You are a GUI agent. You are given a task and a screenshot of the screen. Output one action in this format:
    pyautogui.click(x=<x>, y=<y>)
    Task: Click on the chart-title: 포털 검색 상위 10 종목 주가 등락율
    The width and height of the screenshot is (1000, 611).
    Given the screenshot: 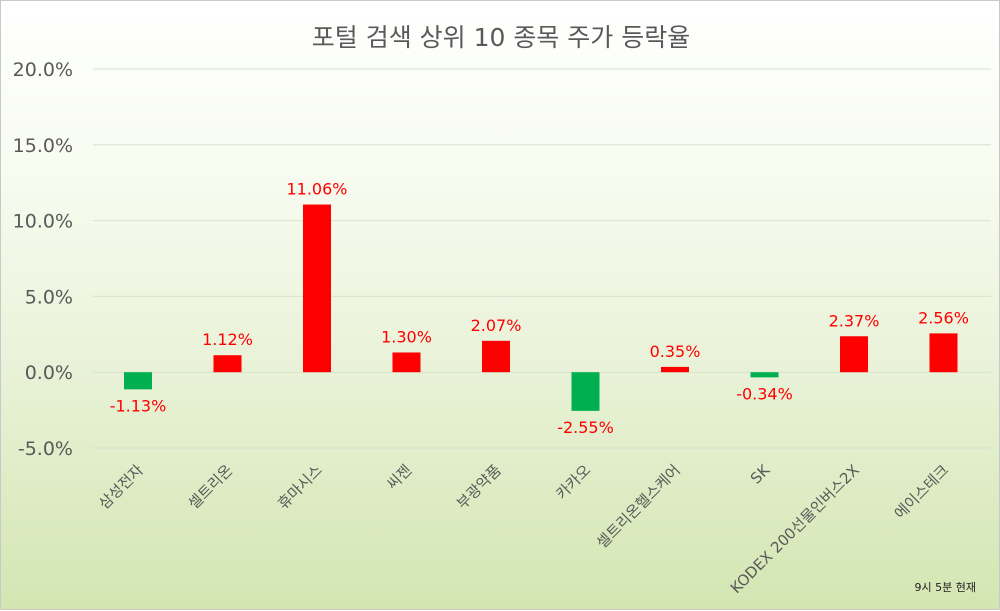 What is the action you would take?
    pyautogui.click(x=501, y=37)
    